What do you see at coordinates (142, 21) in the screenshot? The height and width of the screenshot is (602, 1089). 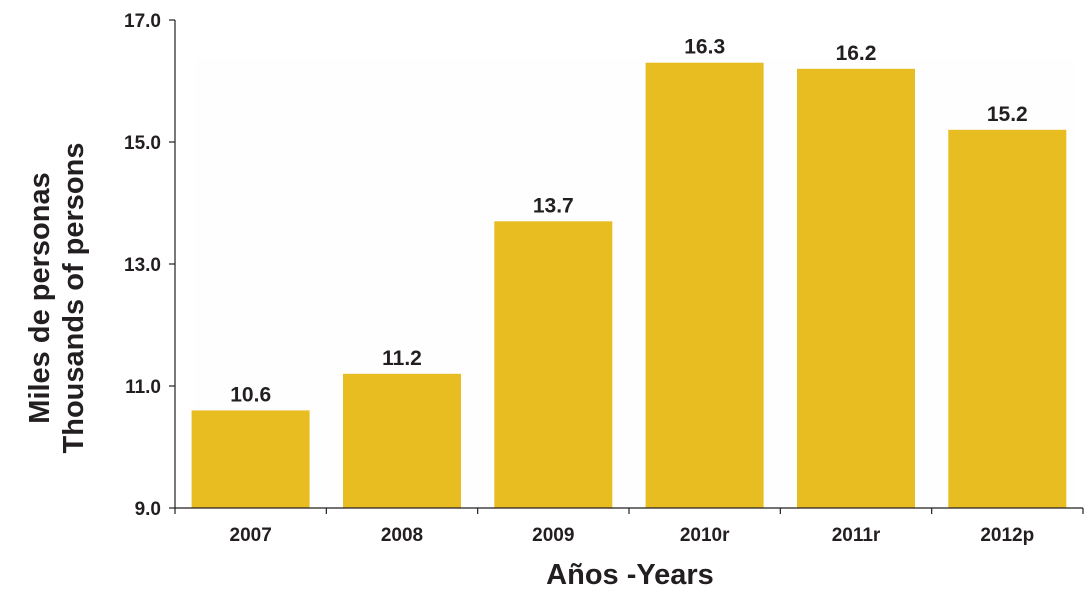 I see `y-tick-label-17.0: 17.0` at bounding box center [142, 21].